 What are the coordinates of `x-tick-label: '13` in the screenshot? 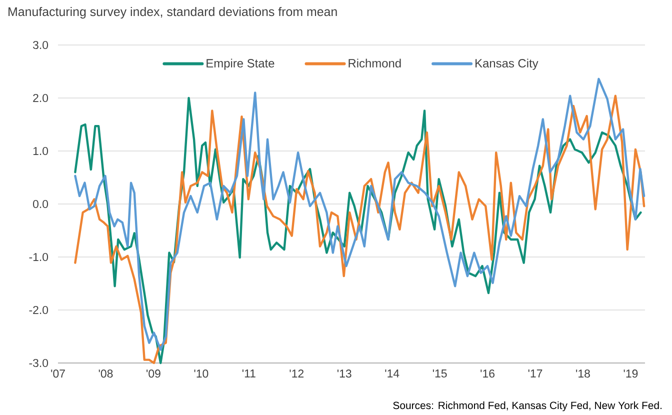 It's located at (344, 374).